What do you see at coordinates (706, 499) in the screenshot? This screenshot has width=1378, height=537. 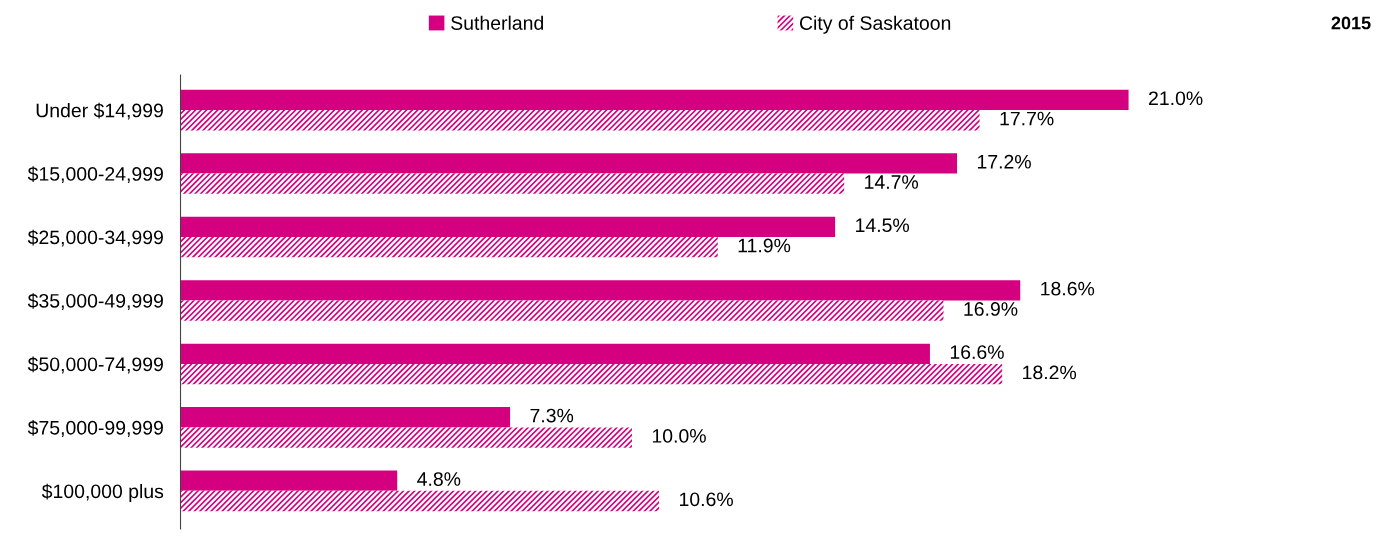 I see `data-label: 10.6%` at bounding box center [706, 499].